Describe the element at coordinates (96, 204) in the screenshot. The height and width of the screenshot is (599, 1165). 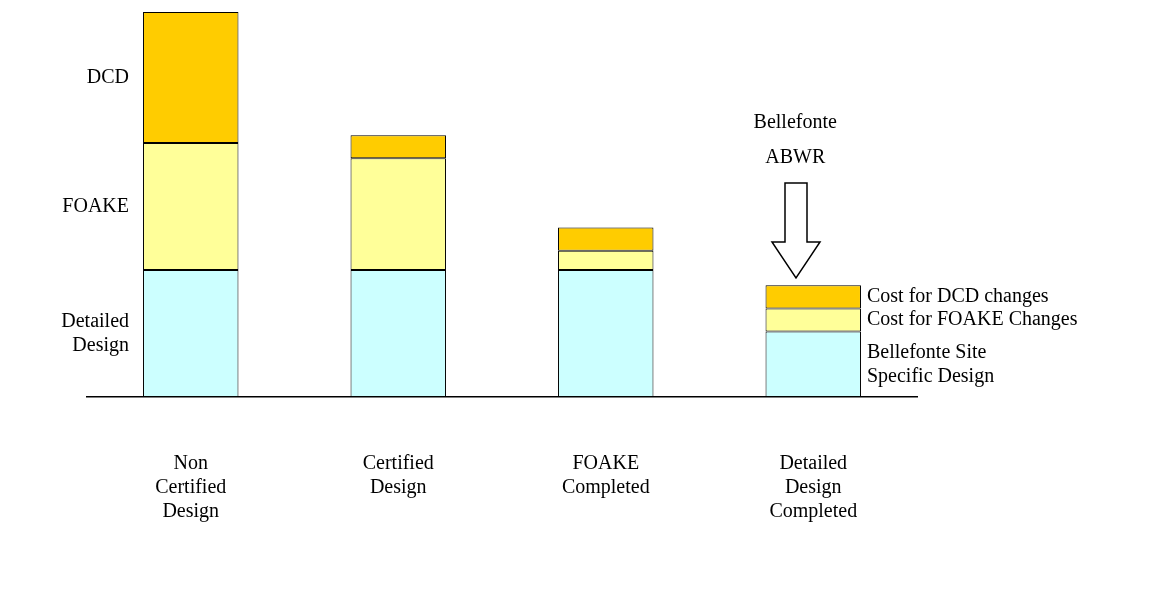
I see `series-label: FOAKE` at that location.